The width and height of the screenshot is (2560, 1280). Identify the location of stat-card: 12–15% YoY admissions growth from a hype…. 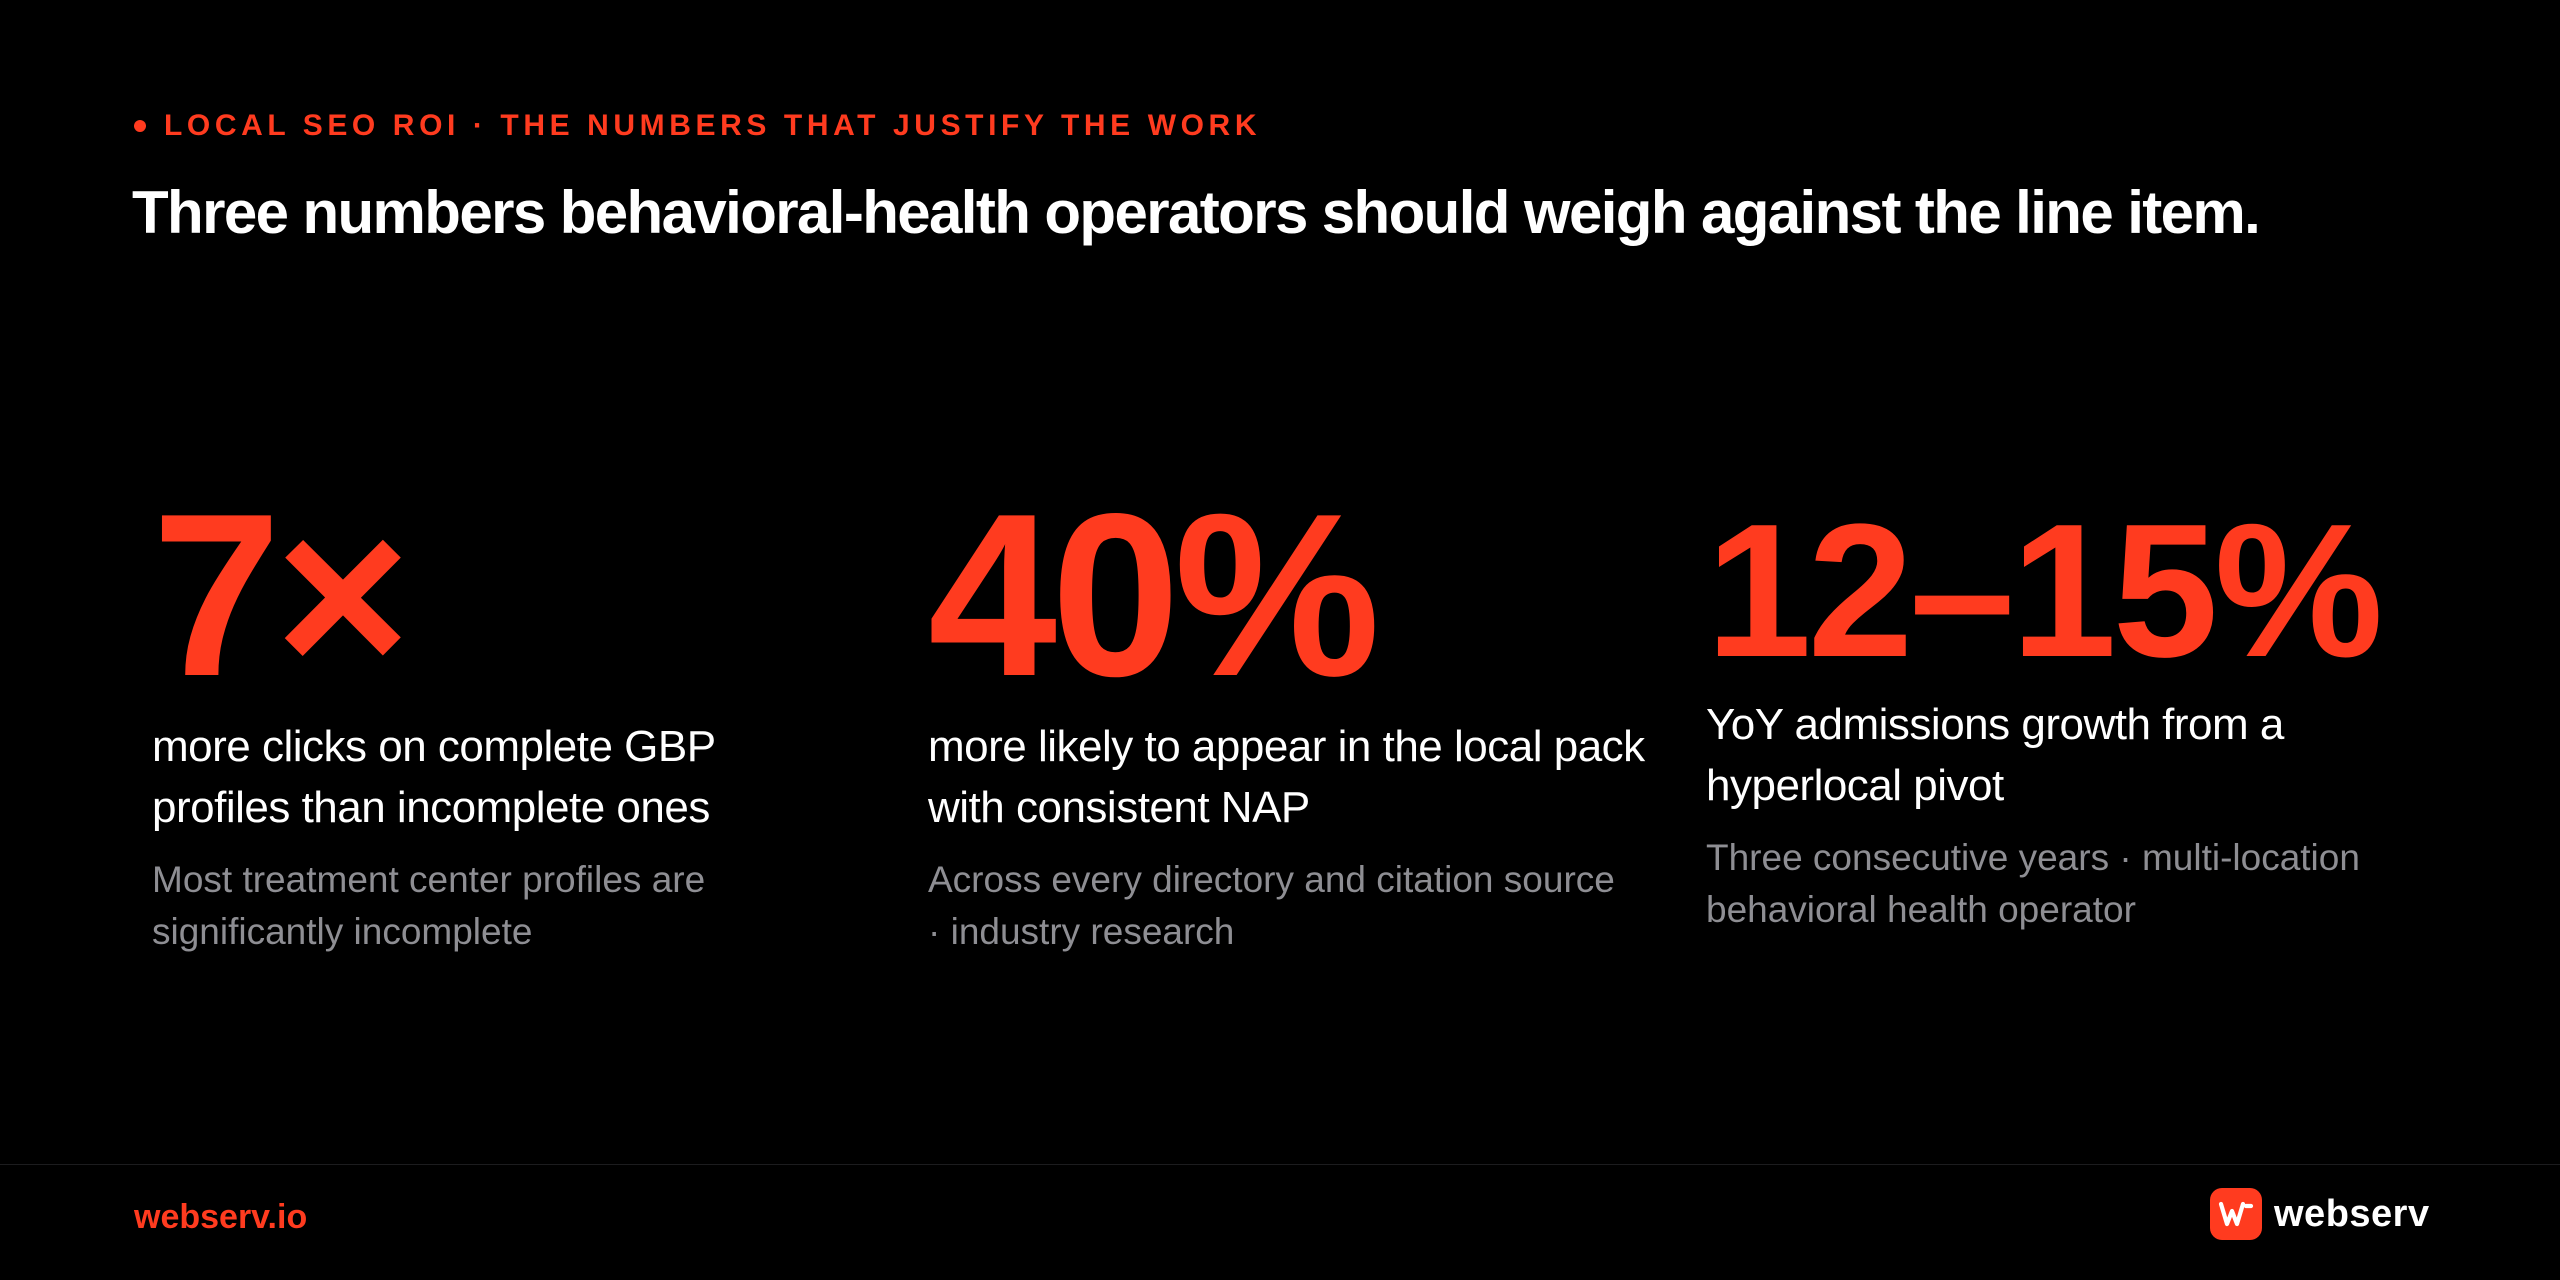
(2066, 716).